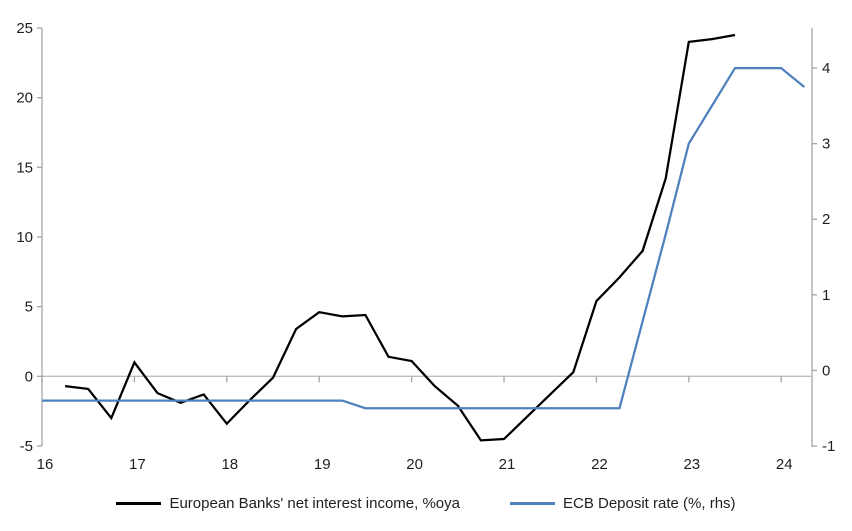  Describe the element at coordinates (784, 464) in the screenshot. I see `x-axis-label: 24` at that location.